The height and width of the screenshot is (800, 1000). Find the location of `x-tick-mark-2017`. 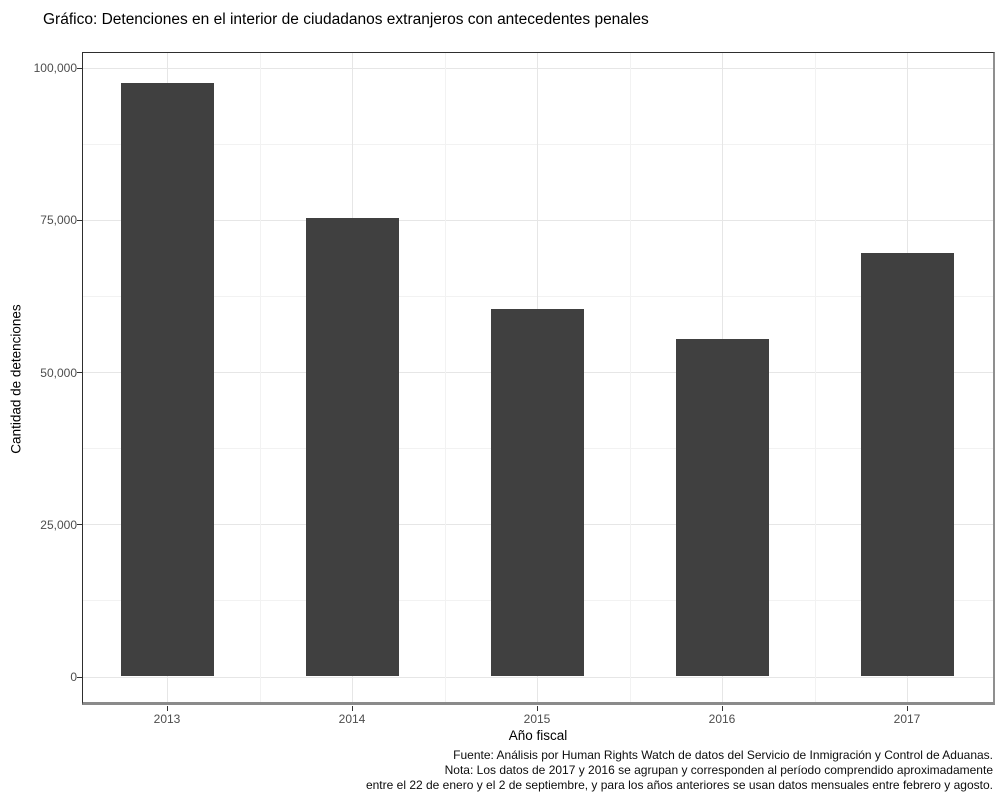

x-tick-mark-2017 is located at coordinates (907, 708).